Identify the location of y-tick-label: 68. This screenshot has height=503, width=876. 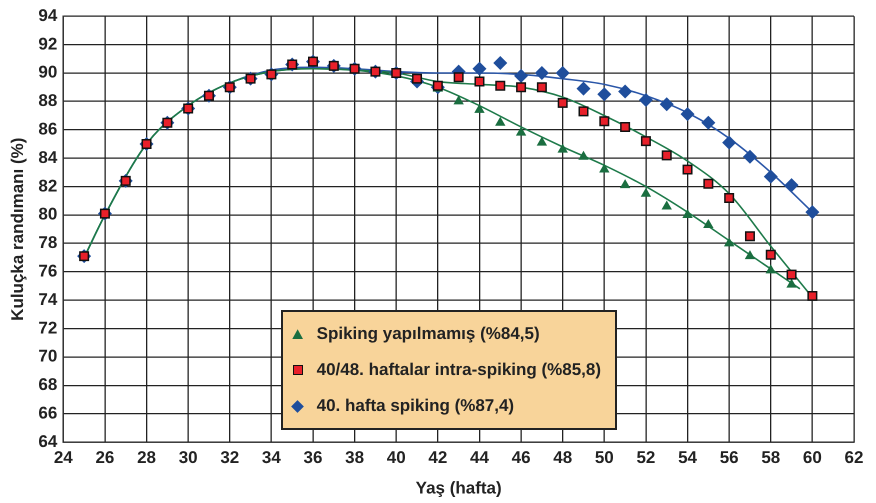
(48, 384).